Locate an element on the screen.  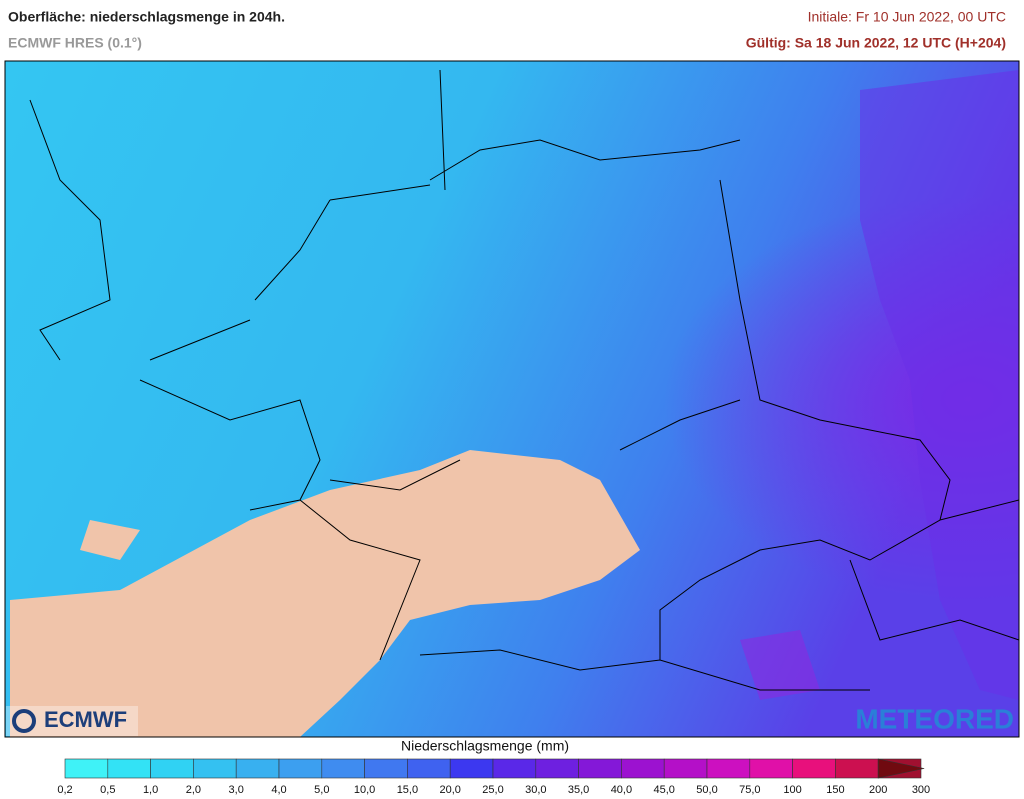
colorbar-label: 20,0 is located at coordinates (449, 790).